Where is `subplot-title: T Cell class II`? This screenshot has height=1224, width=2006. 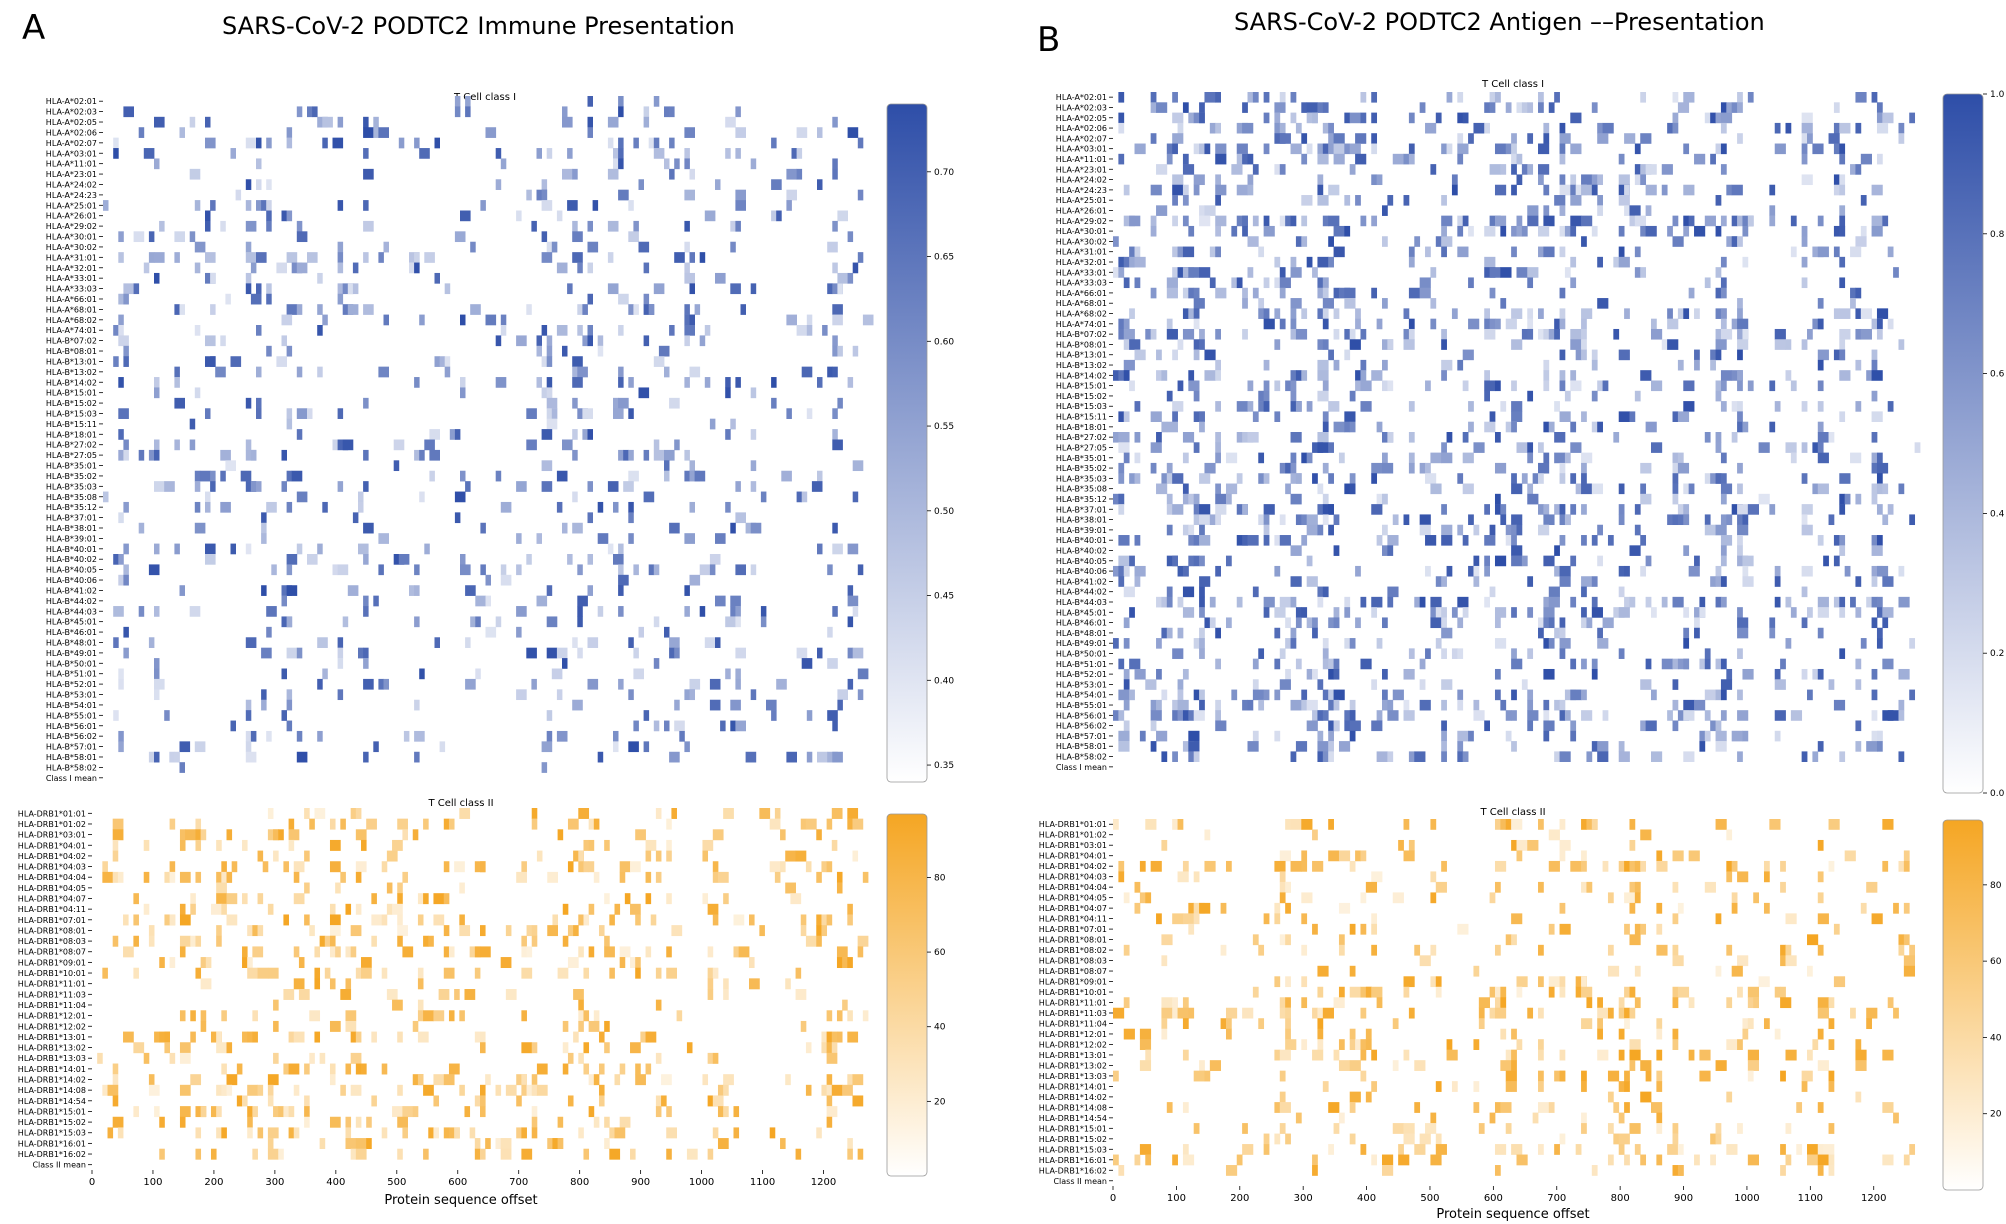
subplot-title: T Cell class II is located at coordinates (460, 803).